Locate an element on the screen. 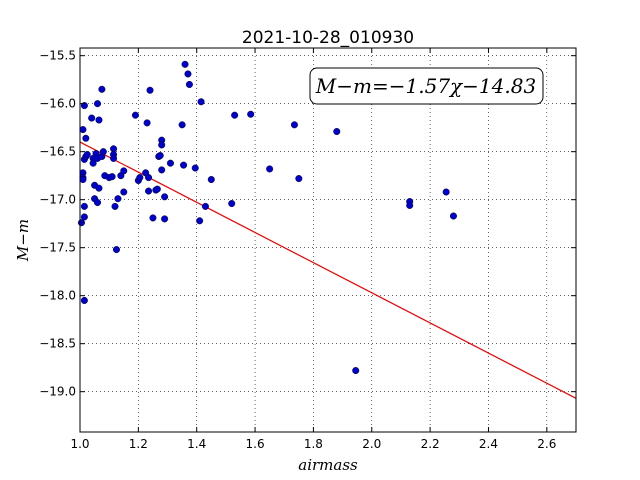  x-tick-label: 1.2 is located at coordinates (138, 444).